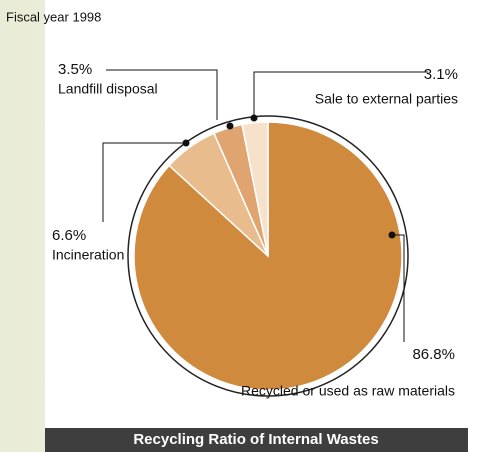 This screenshot has height=452, width=486. What do you see at coordinates (441, 74) in the screenshot?
I see `value-label: 3.1%` at bounding box center [441, 74].